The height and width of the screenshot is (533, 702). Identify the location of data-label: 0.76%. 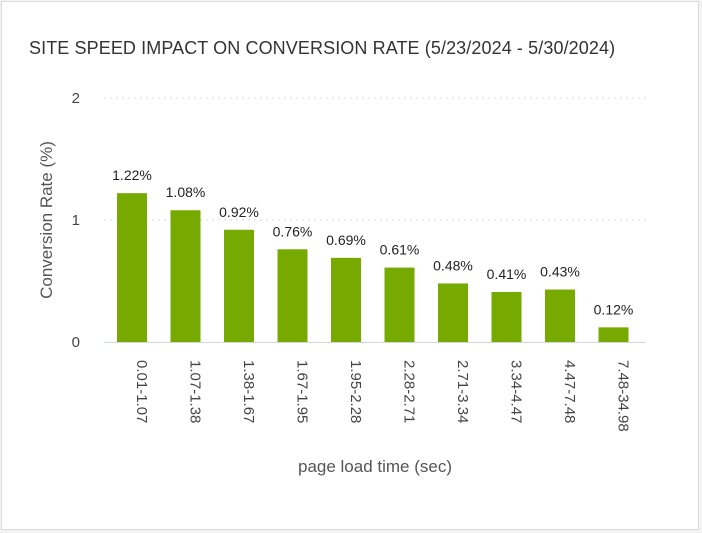
(293, 231).